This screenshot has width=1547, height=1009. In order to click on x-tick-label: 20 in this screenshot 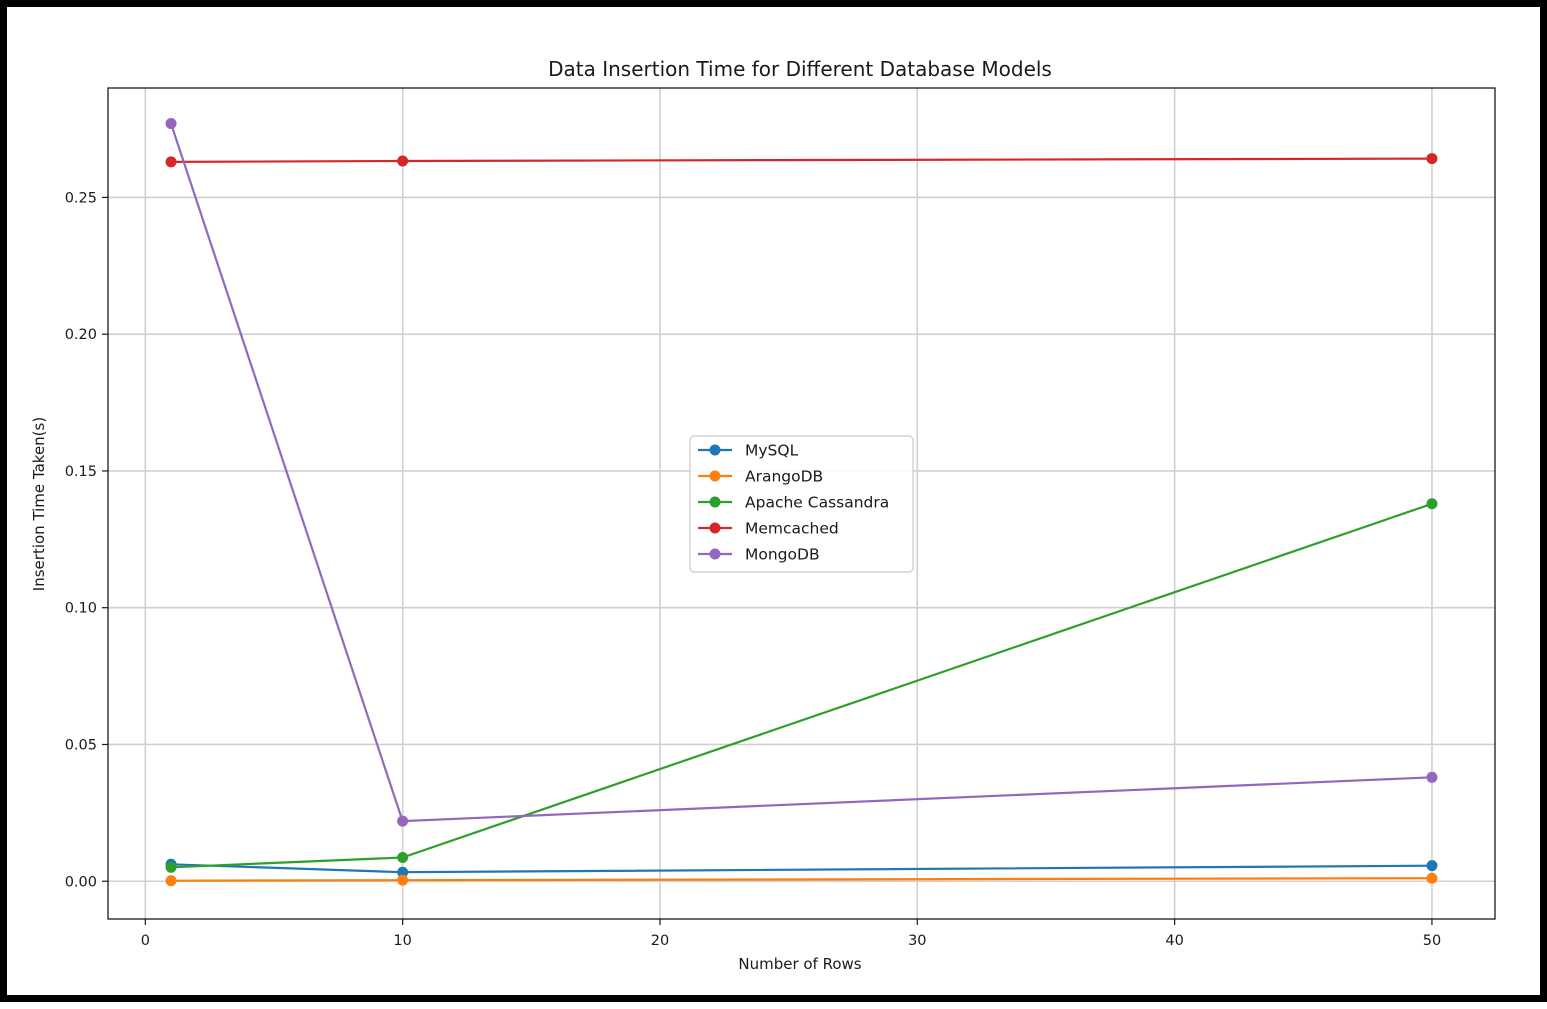, I will do `click(660, 941)`.